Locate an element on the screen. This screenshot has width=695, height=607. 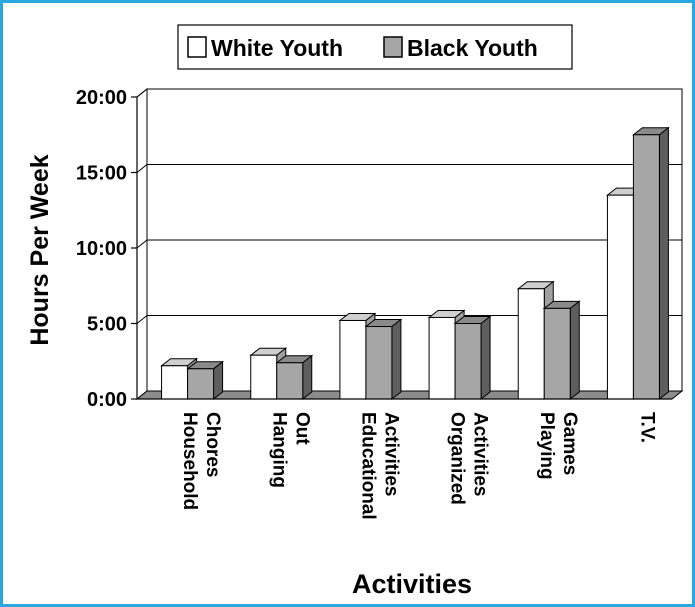
category-label-line: T.V. is located at coordinates (646, 427).